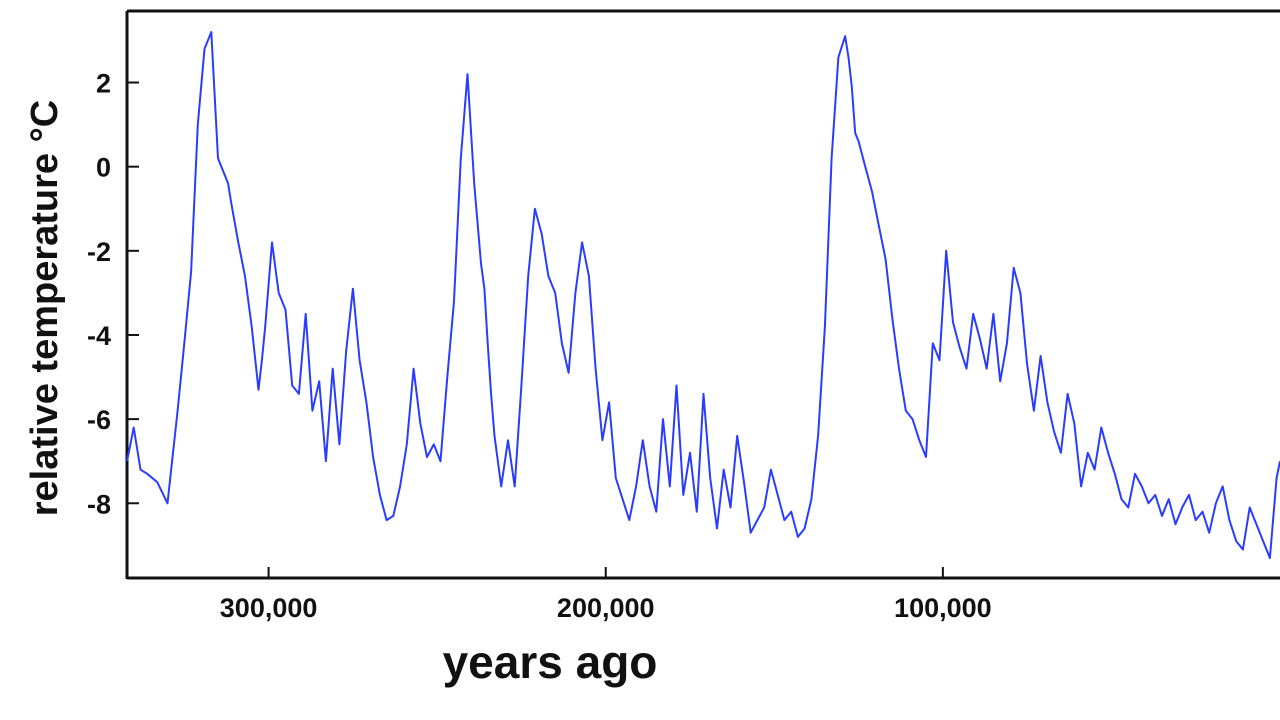  I want to click on y-tick-label: -8, so click(99, 504).